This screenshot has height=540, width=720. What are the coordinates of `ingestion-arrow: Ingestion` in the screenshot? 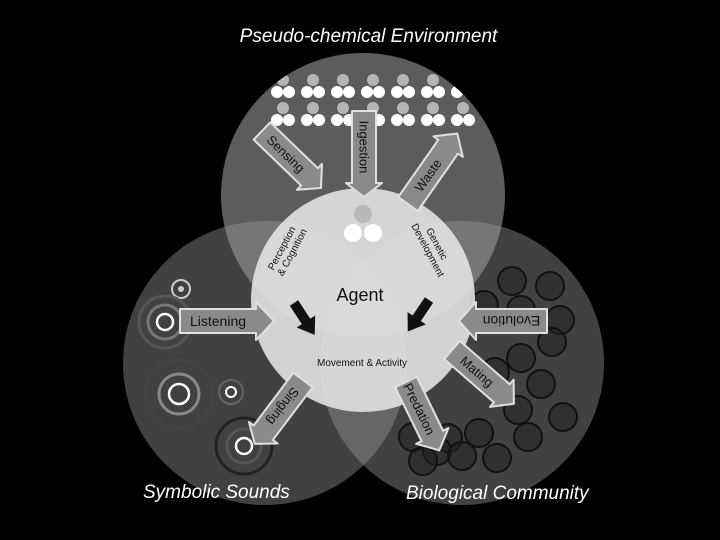 It's located at (364, 154).